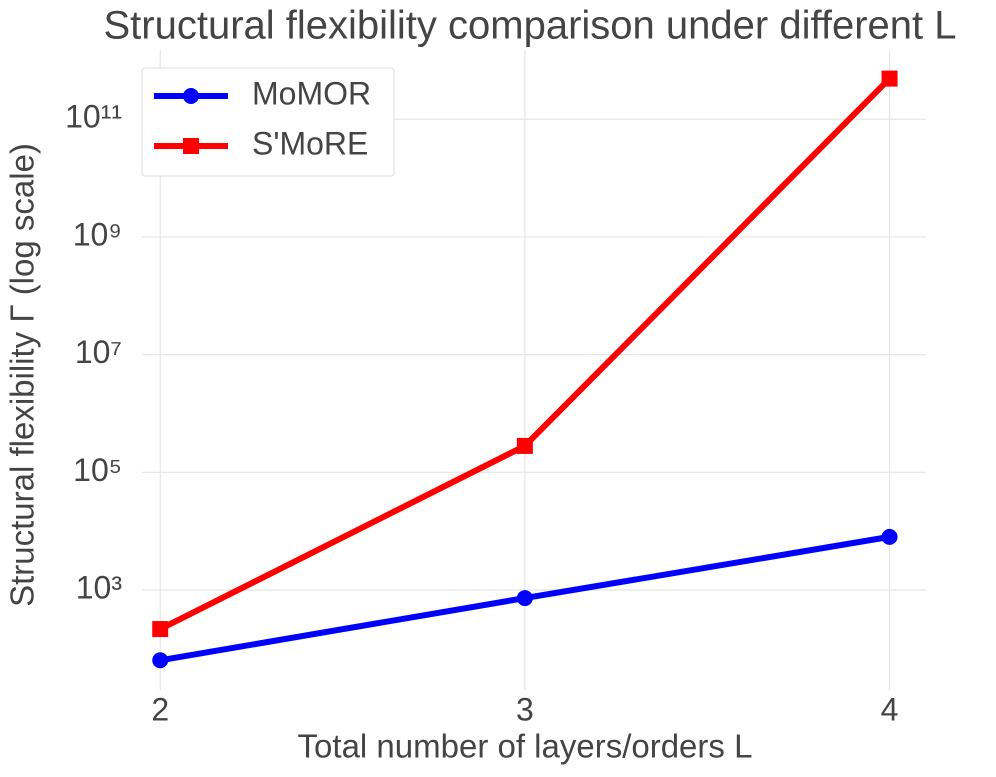 Image resolution: width=996 pixels, height=777 pixels. Describe the element at coordinates (97, 470) in the screenshot. I see `y-tick-label: 10⁵` at that location.